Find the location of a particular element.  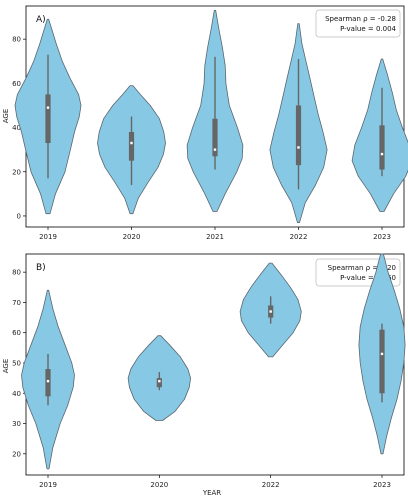

panel-b-ytick-label: 80 is located at coordinates (16, 273).